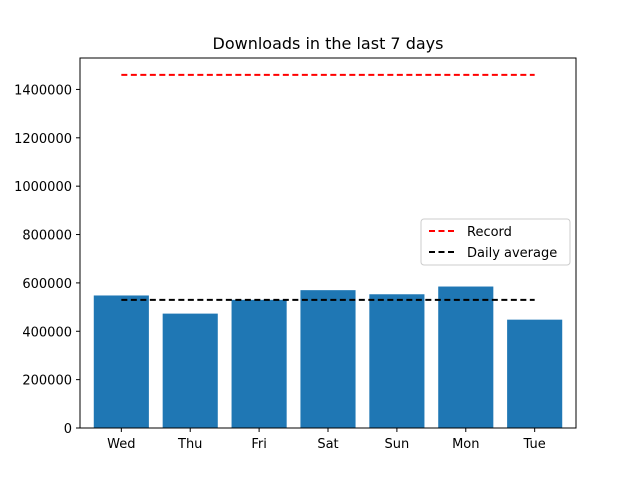 The height and width of the screenshot is (480, 640). Describe the element at coordinates (397, 361) in the screenshot. I see `bar-sun` at that location.